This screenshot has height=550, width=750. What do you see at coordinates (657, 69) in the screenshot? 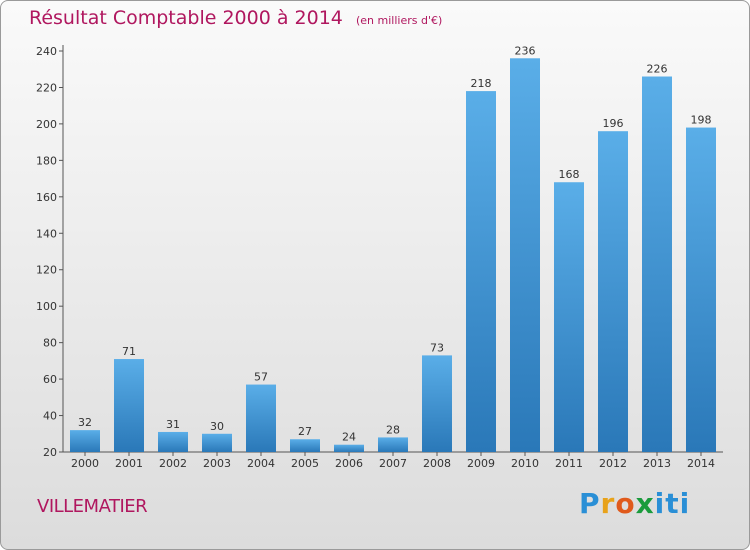
I see `bar-value-label: 226` at bounding box center [657, 69].